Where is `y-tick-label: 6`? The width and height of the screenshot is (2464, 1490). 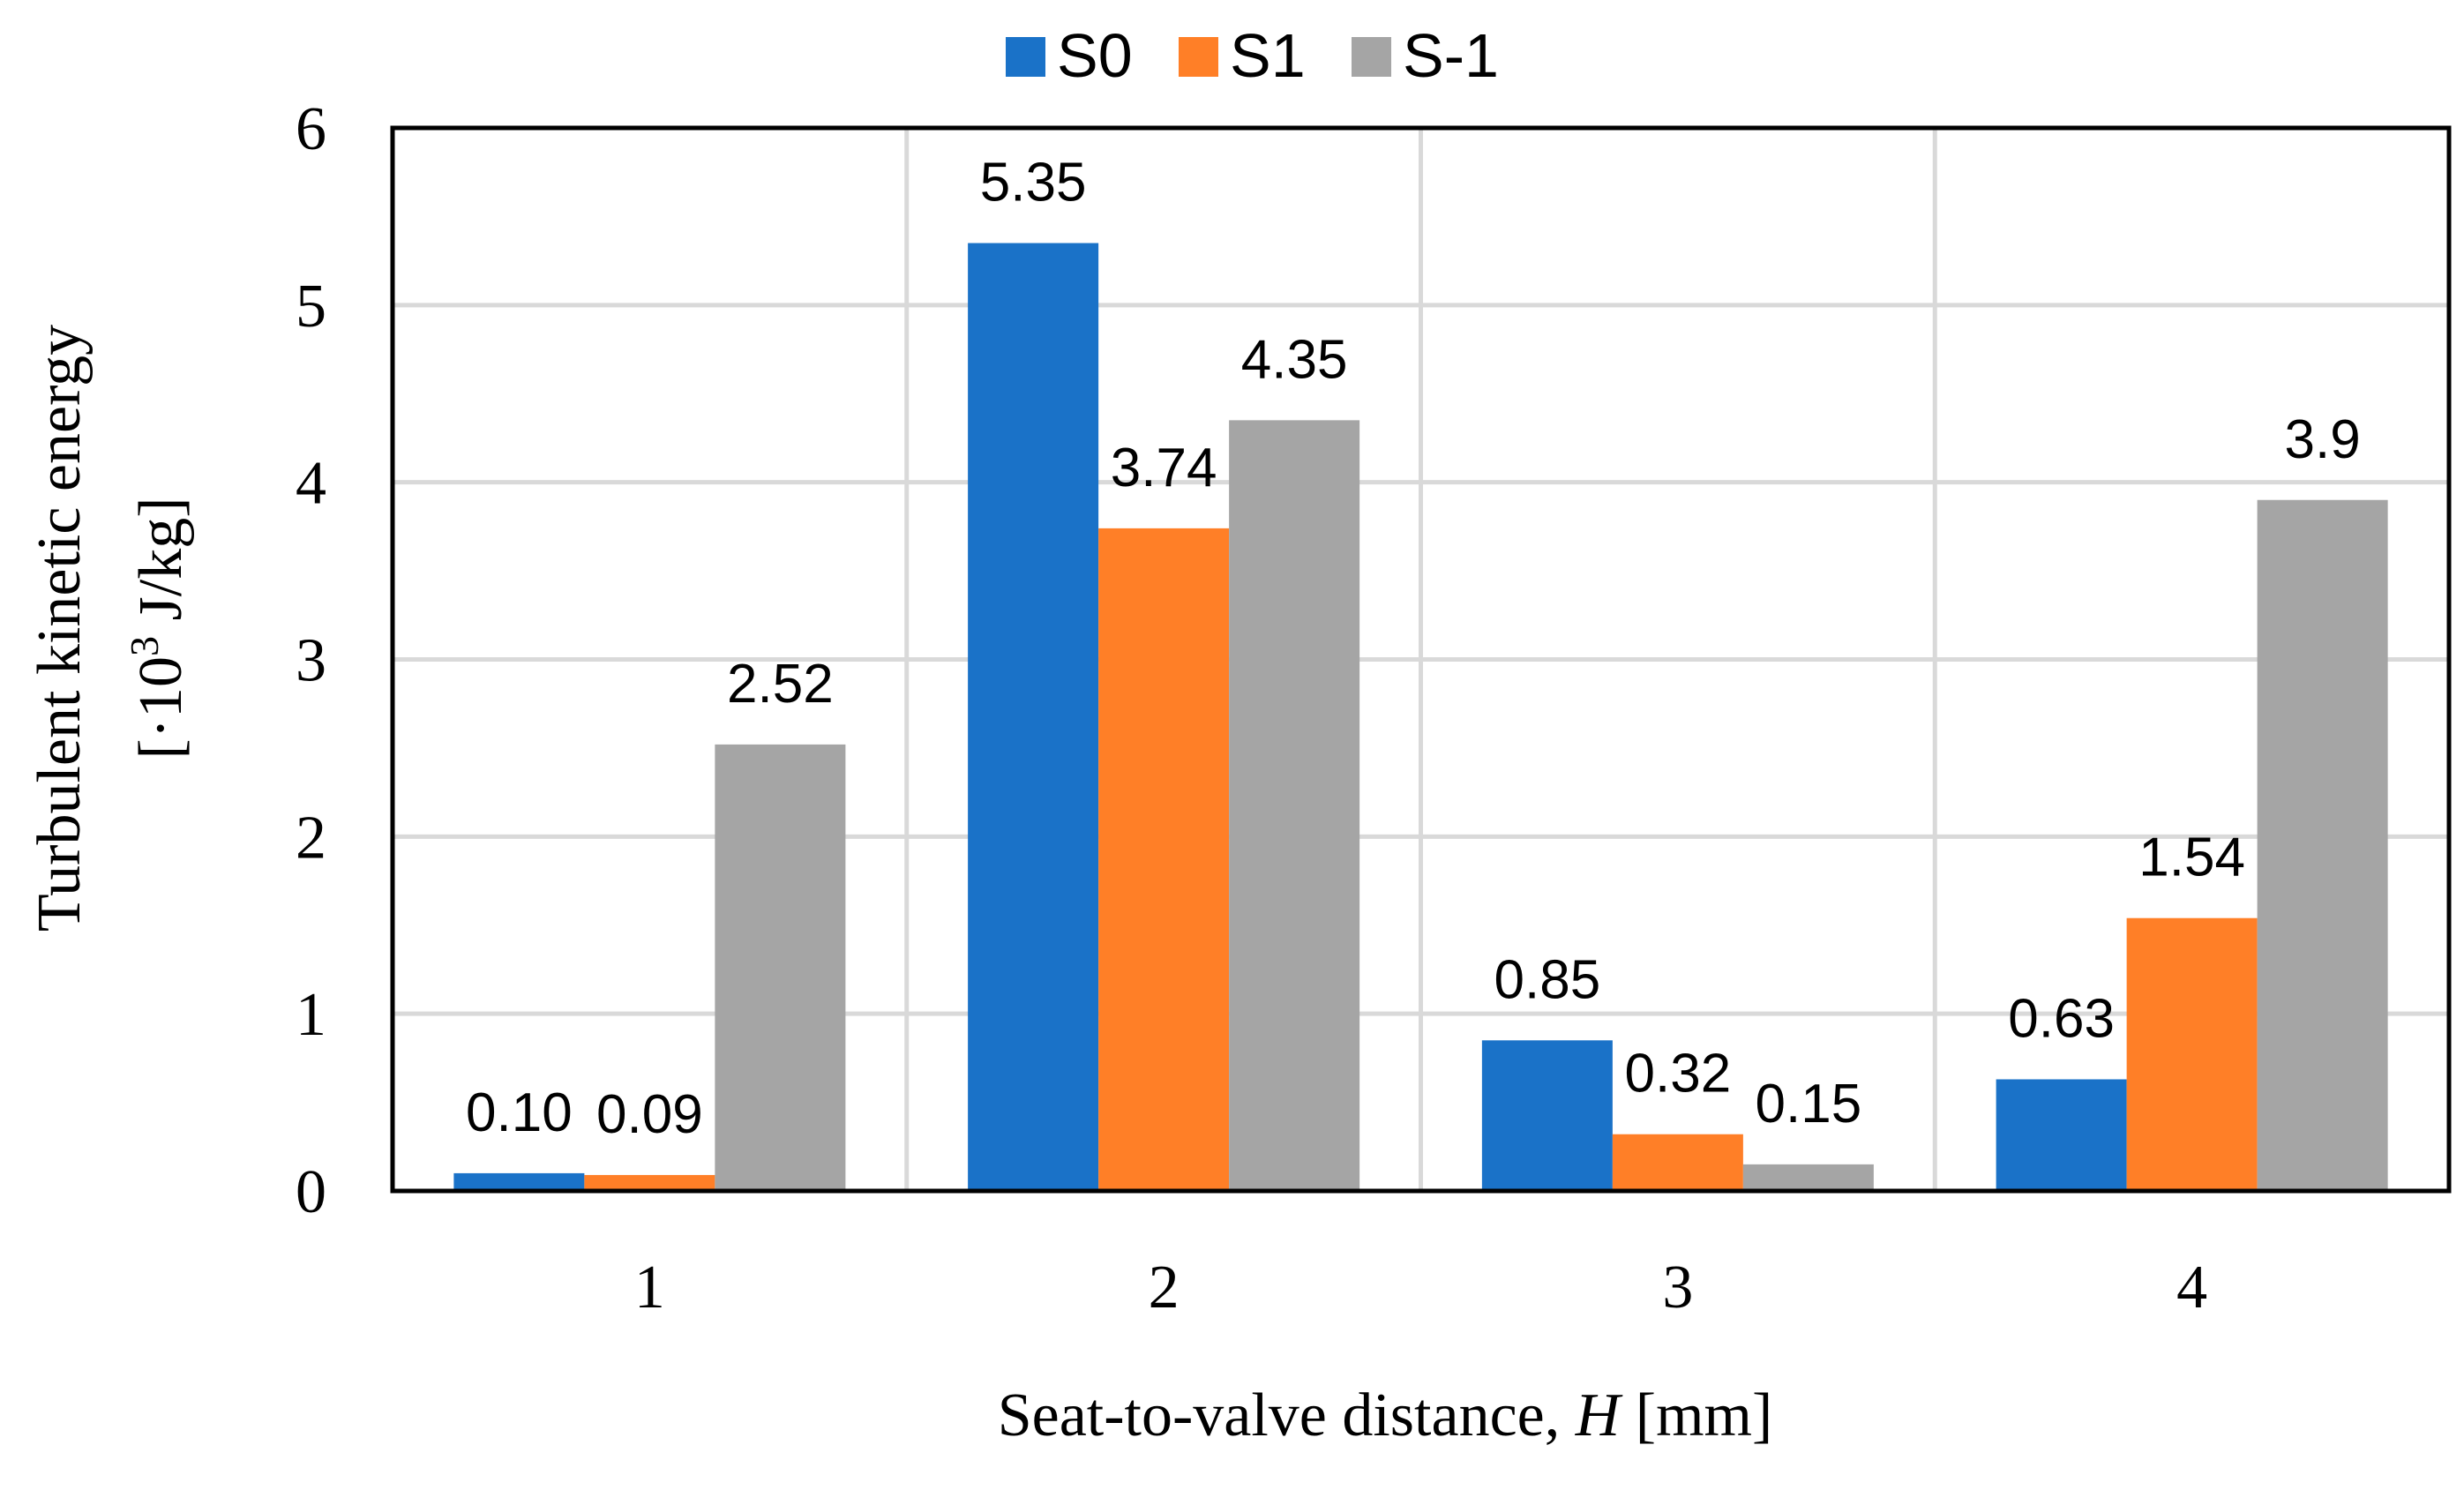 y-tick-label: 6 is located at coordinates (311, 129).